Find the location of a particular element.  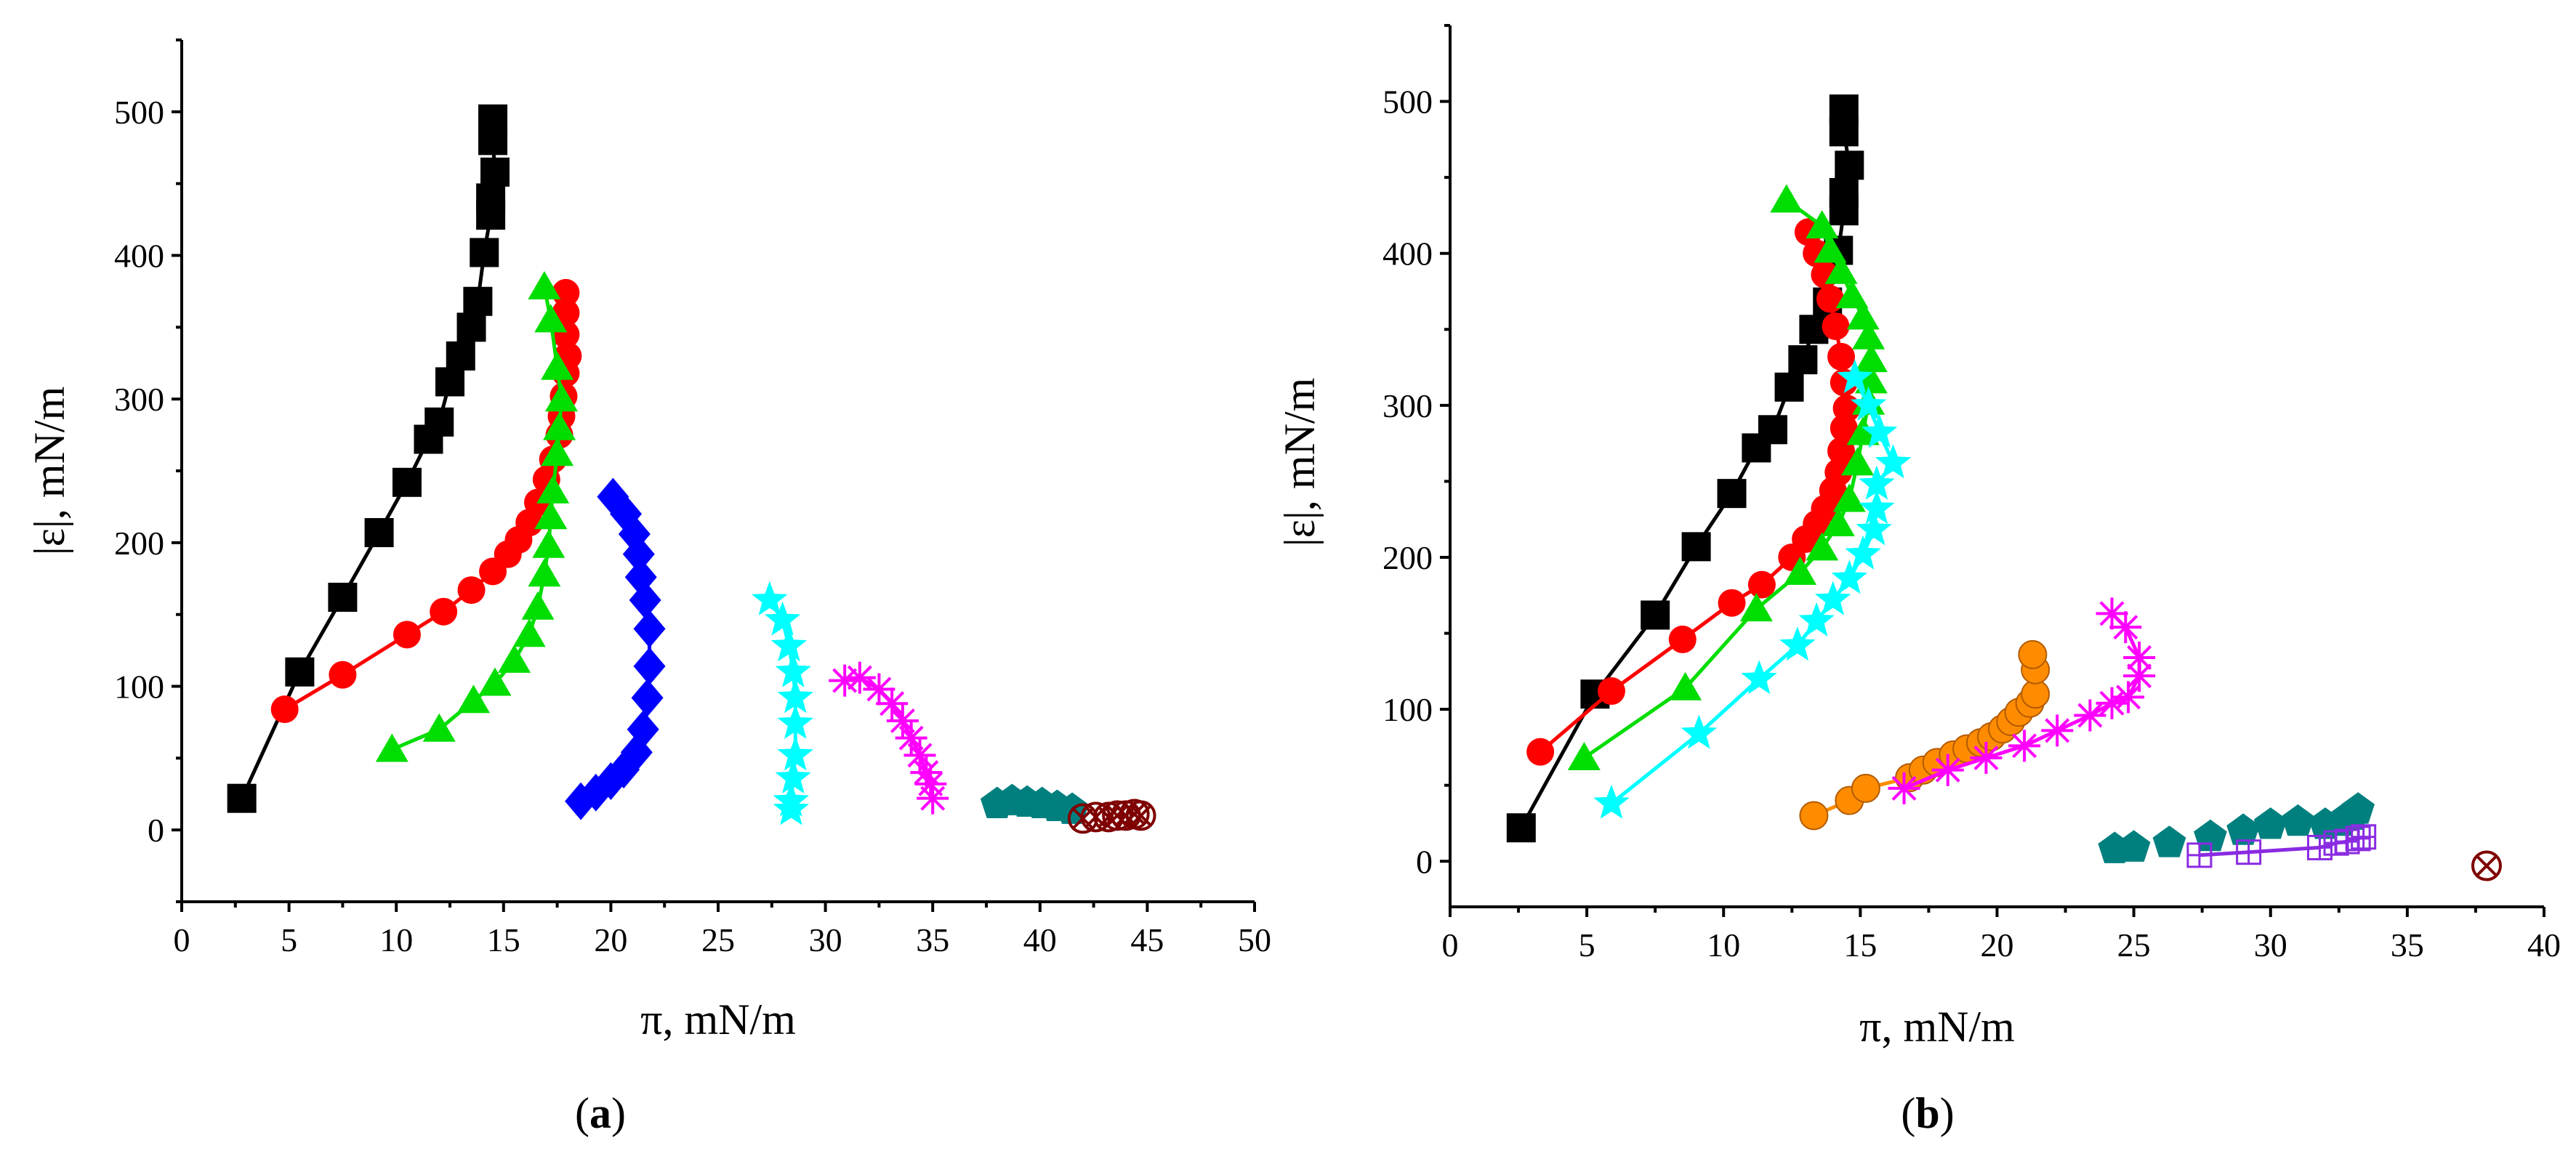

panel-a-y-axis-title: |ε|, mN/m is located at coordinates (49, 471).